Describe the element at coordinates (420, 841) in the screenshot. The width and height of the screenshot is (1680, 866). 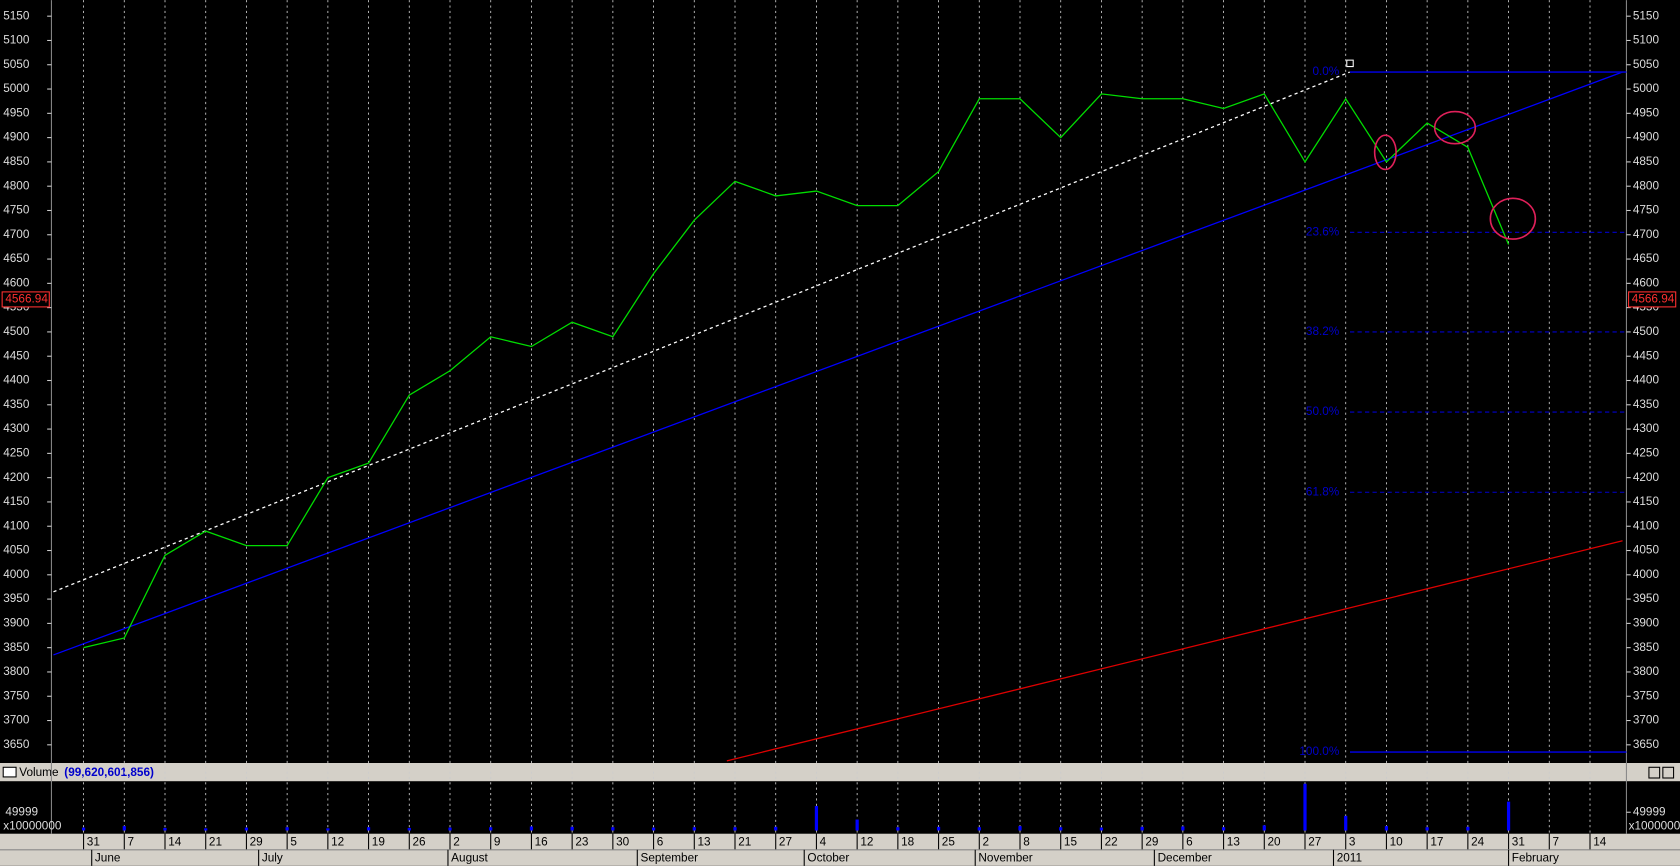
I see `x-tick-label: 26` at that location.